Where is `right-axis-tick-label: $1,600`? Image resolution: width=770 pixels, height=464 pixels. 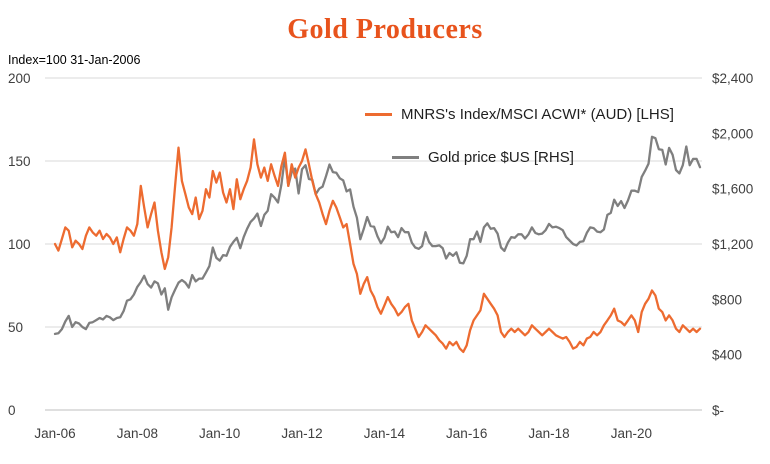
right-axis-tick-label: $1,600 is located at coordinates (732, 189).